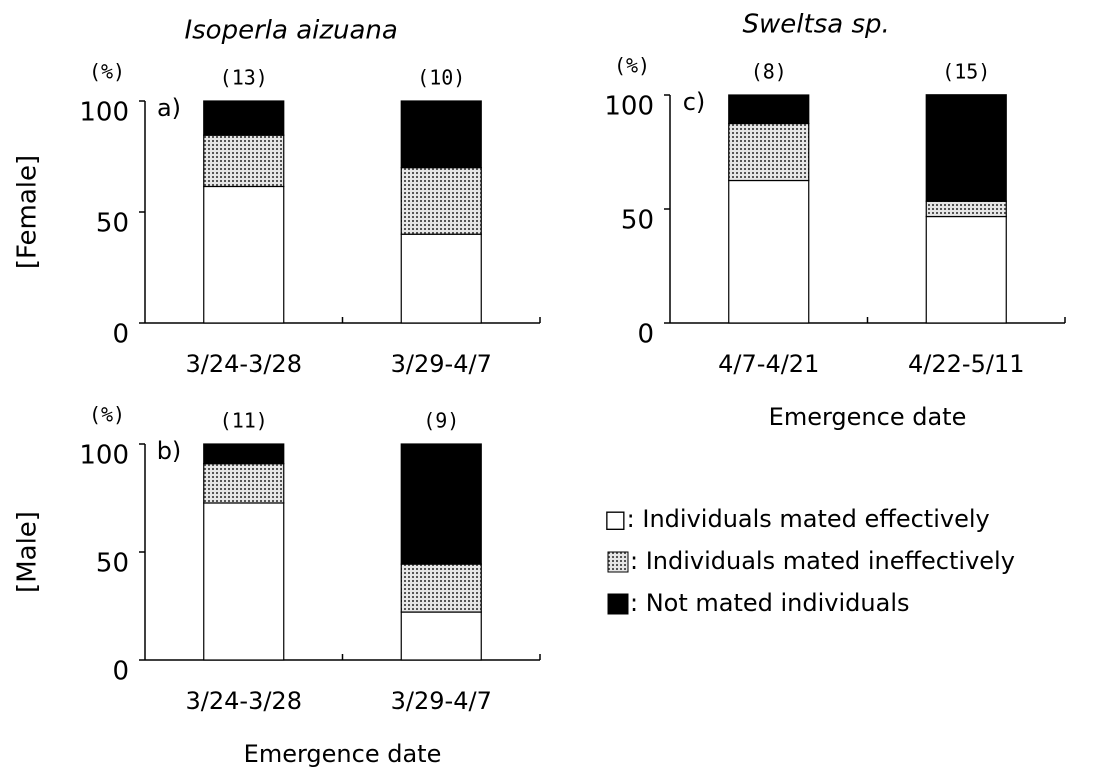 This screenshot has height=771, width=1099. What do you see at coordinates (822, 561) in the screenshot?
I see `legend-label: : Individuals mated ineffectively` at bounding box center [822, 561].